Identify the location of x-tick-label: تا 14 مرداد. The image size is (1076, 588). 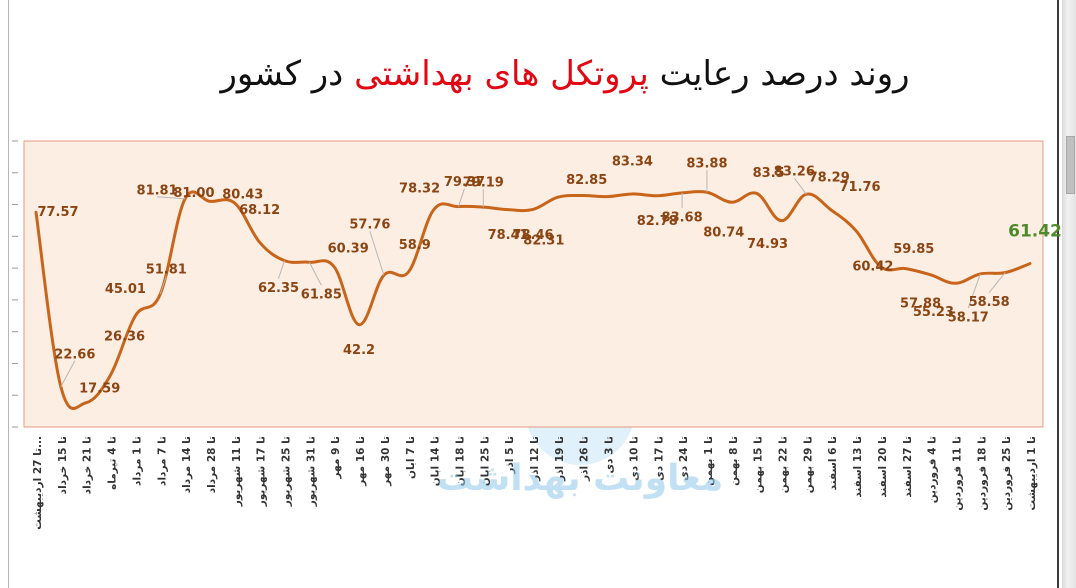
(187, 464).